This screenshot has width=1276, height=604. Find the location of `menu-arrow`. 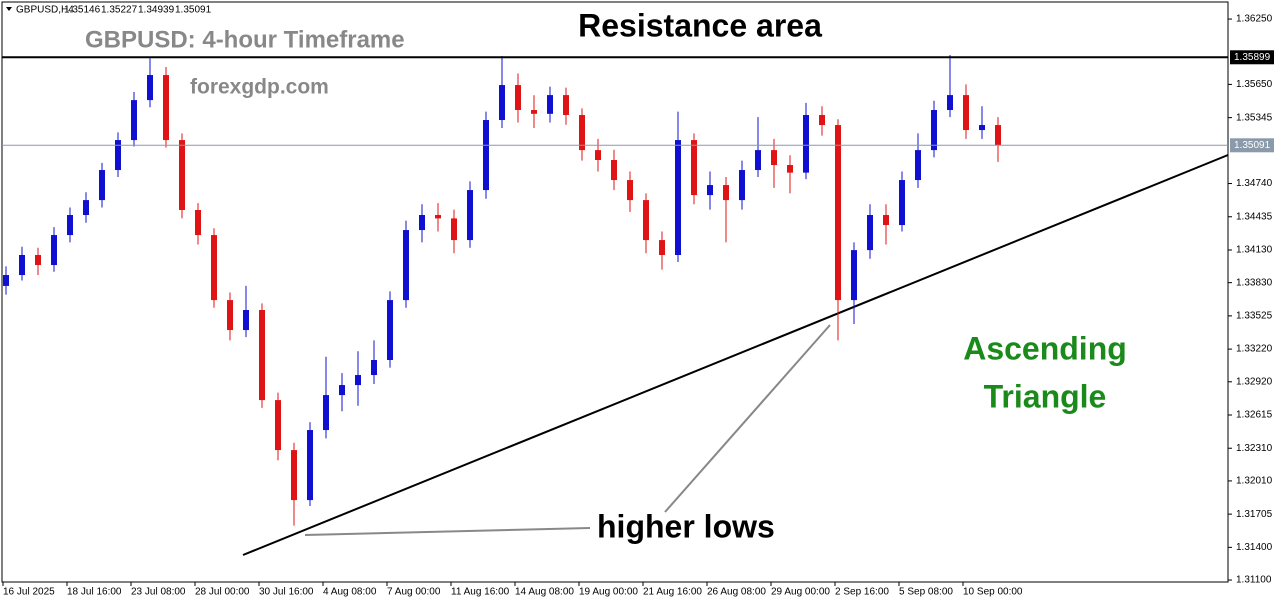

menu-arrow is located at coordinates (9, 9).